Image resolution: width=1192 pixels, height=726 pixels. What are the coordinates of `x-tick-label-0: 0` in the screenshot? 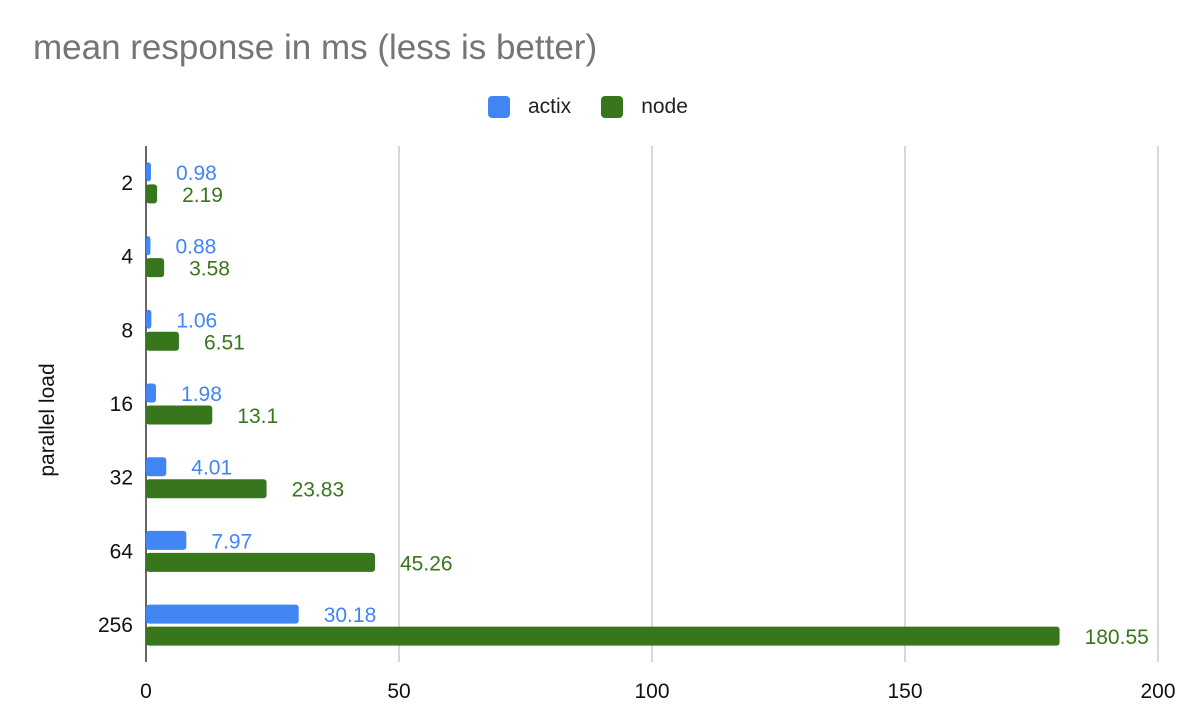 It's located at (146, 691).